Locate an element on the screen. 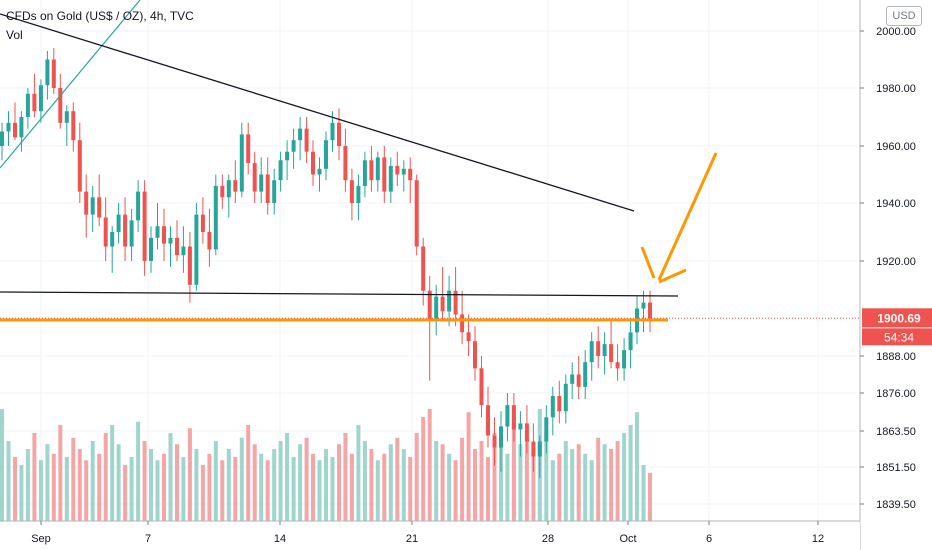 The height and width of the screenshot is (550, 932). arrow-head-left is located at coordinates (648, 262).